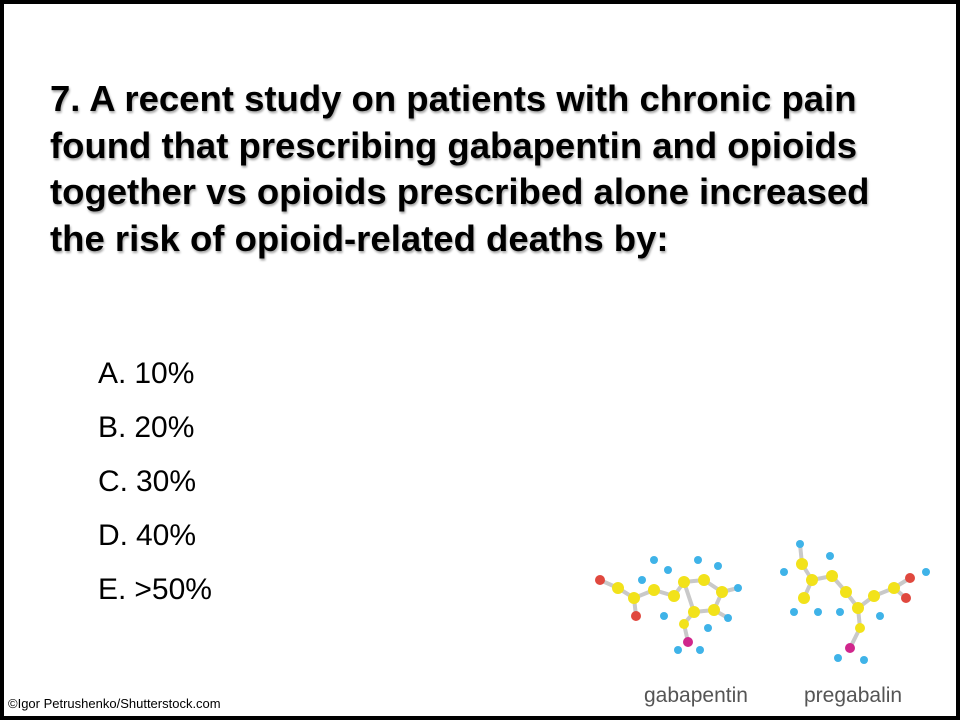 The height and width of the screenshot is (720, 960). What do you see at coordinates (173, 589) in the screenshot?
I see `option-value: >50%` at bounding box center [173, 589].